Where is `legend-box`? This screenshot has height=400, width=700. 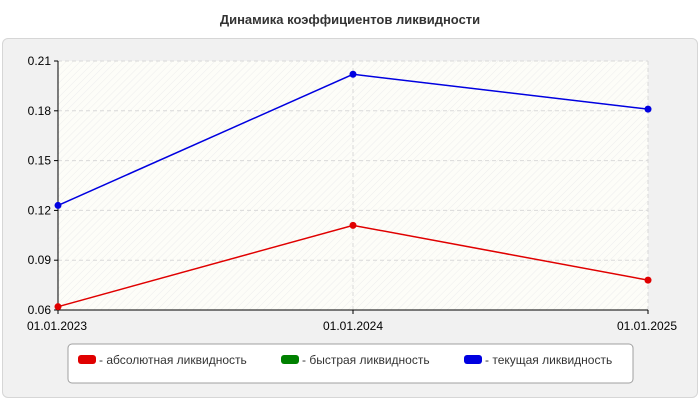 legend-box is located at coordinates (350, 363).